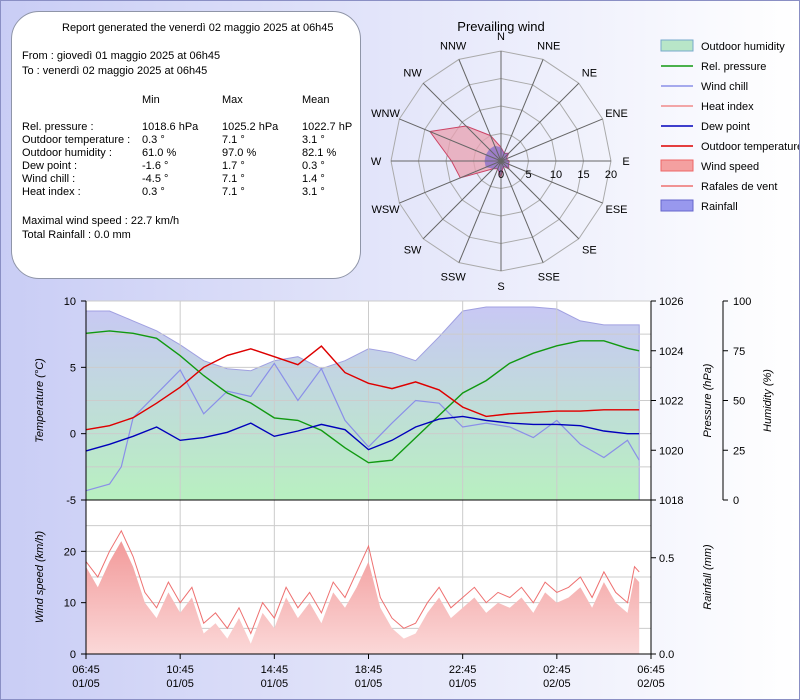 Image resolution: width=800 pixels, height=700 pixels. What do you see at coordinates (51, 192) in the screenshot?
I see `row-label: Heat index :` at bounding box center [51, 192].